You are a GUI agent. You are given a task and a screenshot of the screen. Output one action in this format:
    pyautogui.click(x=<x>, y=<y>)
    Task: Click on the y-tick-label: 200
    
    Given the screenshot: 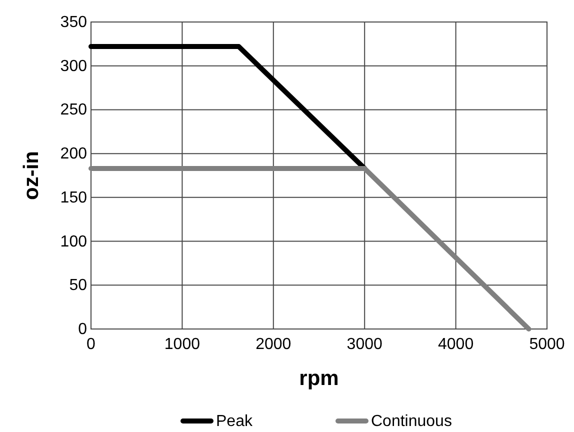 What is the action you would take?
    pyautogui.click(x=74, y=154)
    